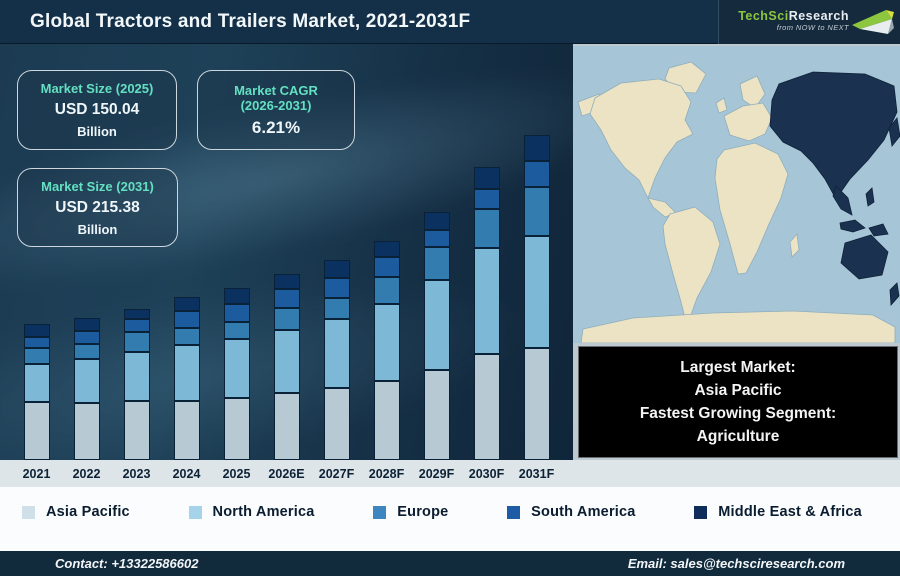 This screenshot has height=576, width=900. I want to click on legend-item-north-america: North America, so click(251, 512).